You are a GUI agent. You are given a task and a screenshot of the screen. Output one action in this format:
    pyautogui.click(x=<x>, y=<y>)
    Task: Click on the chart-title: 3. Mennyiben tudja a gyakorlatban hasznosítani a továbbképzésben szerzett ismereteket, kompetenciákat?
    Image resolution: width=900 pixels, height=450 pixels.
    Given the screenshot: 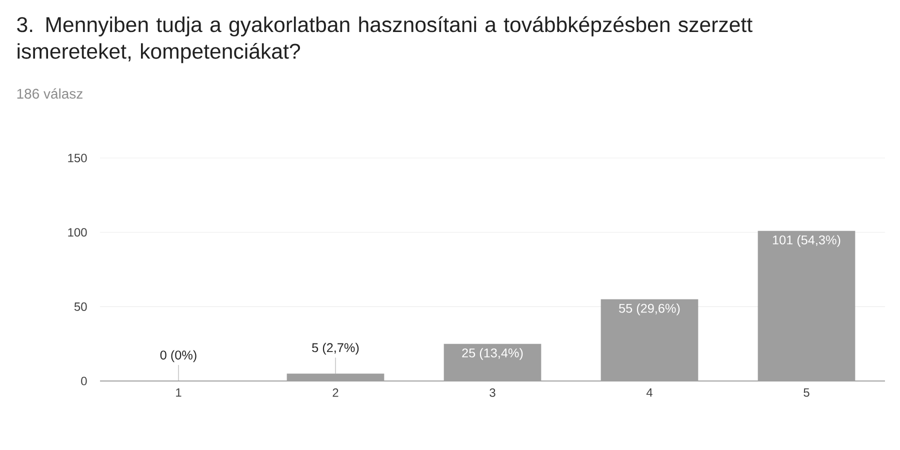 What is the action you would take?
    pyautogui.click(x=384, y=40)
    